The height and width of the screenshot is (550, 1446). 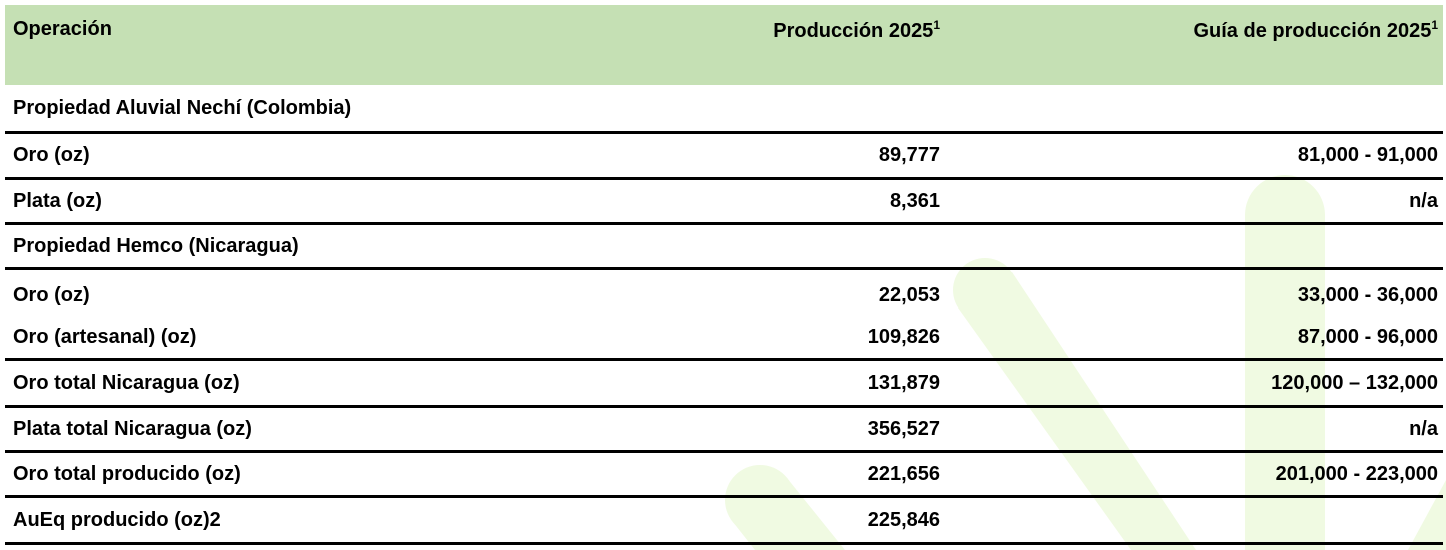 I want to click on header-production: Producción 20251, so click(x=856, y=30).